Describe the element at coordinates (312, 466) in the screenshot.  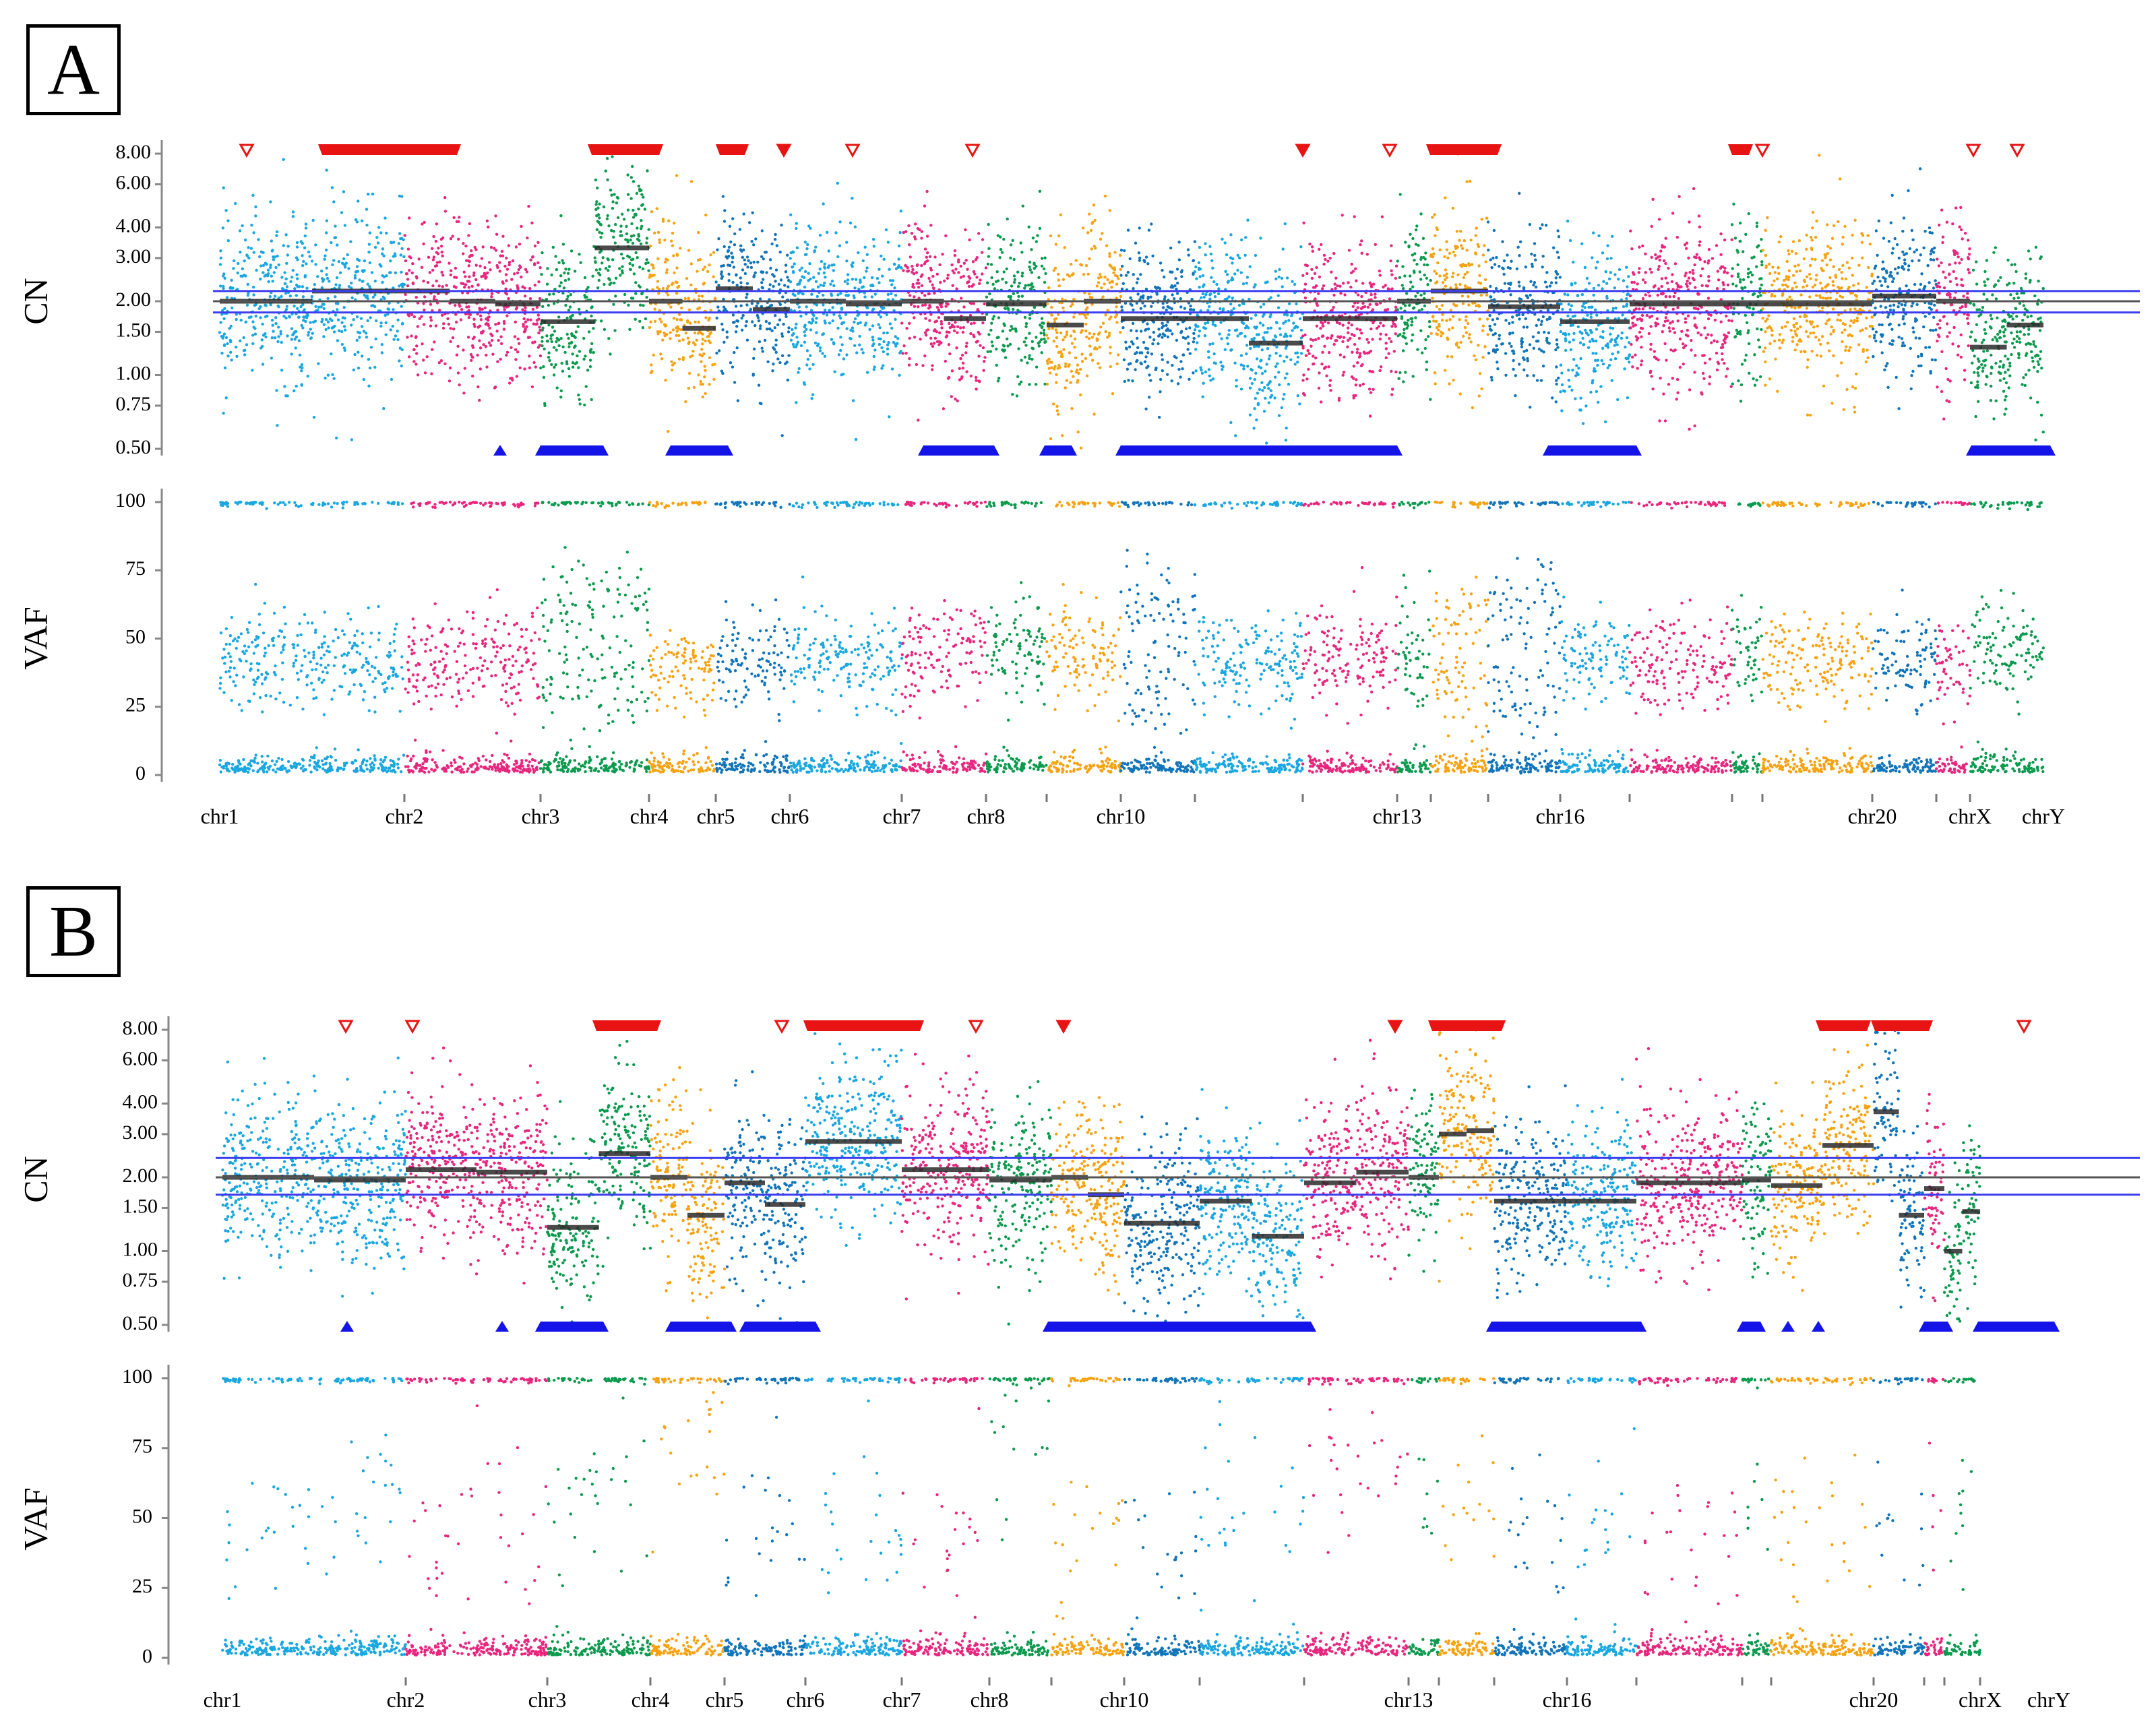
I see `chromosome-points` at that location.